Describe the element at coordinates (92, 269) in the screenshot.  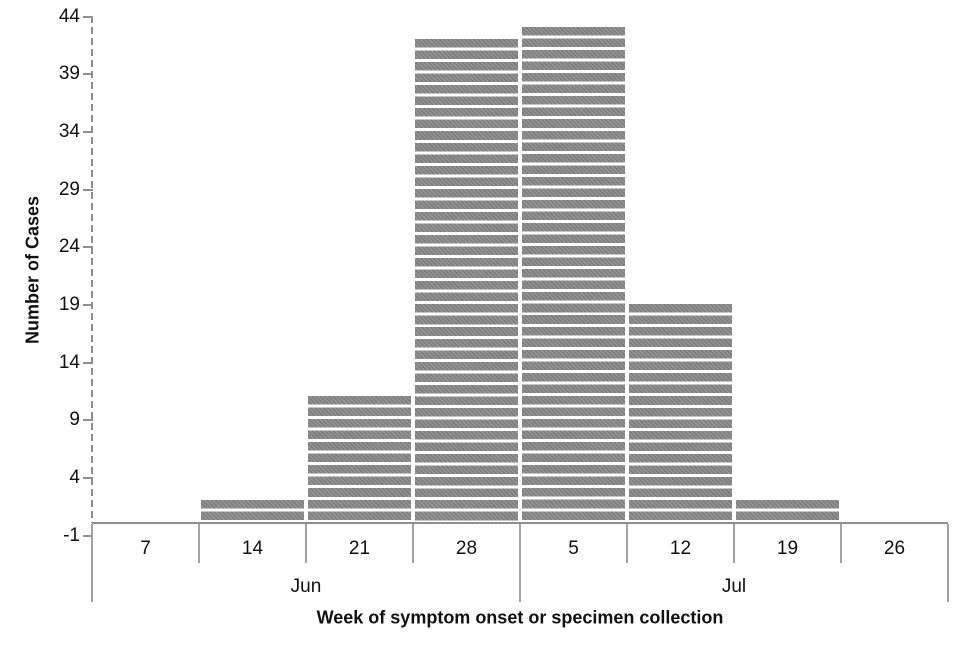
I see `y-axis-line` at that location.